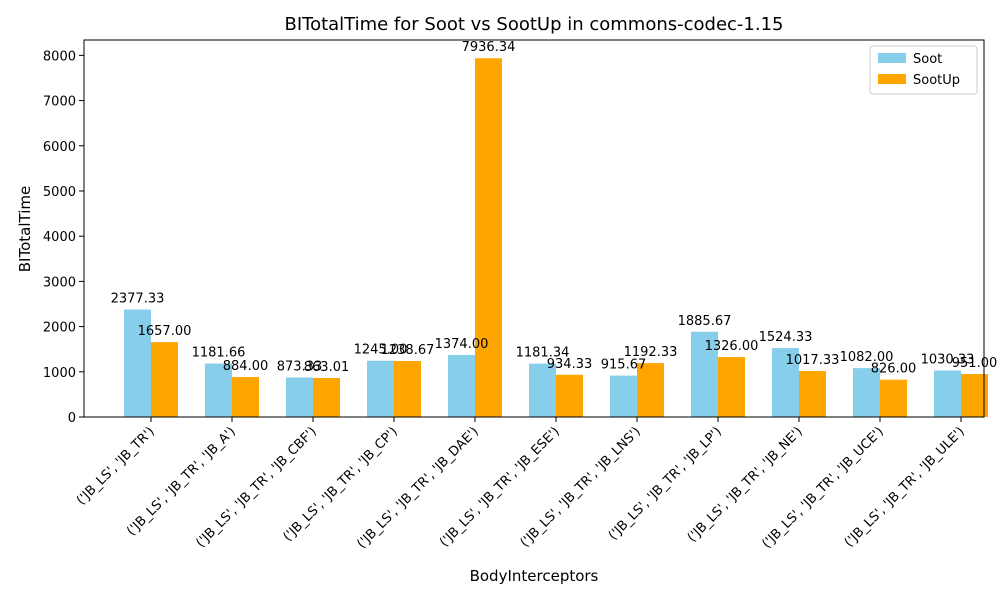  Describe the element at coordinates (219, 353) in the screenshot. I see `data-label-soot-1: 1181.66` at that location.